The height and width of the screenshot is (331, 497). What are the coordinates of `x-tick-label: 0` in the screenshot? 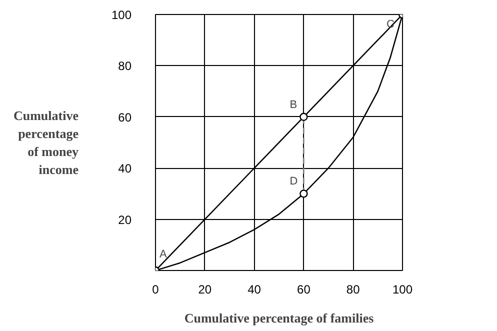 It's located at (156, 289).